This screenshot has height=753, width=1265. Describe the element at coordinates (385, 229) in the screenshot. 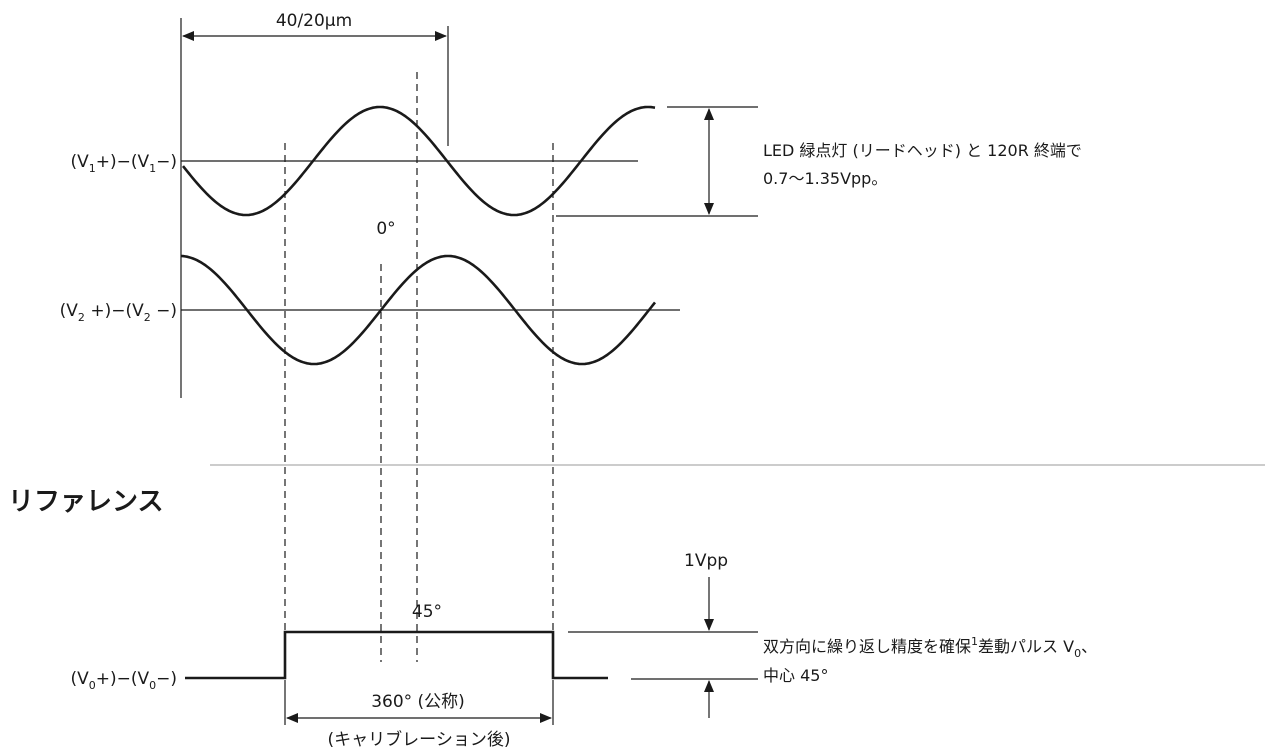

I see `zero-degree-label: 0°` at that location.